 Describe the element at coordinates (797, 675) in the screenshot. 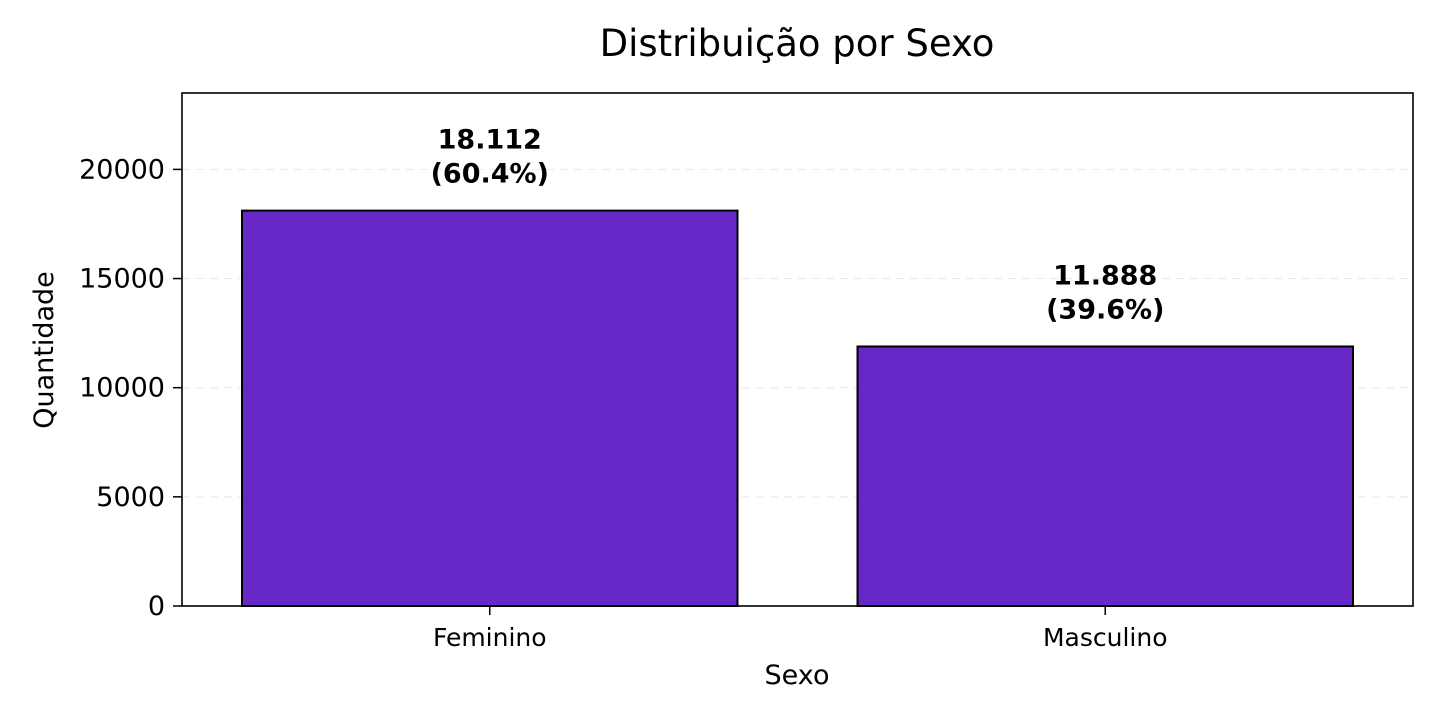

I see `x-axis-label: Sexo` at that location.